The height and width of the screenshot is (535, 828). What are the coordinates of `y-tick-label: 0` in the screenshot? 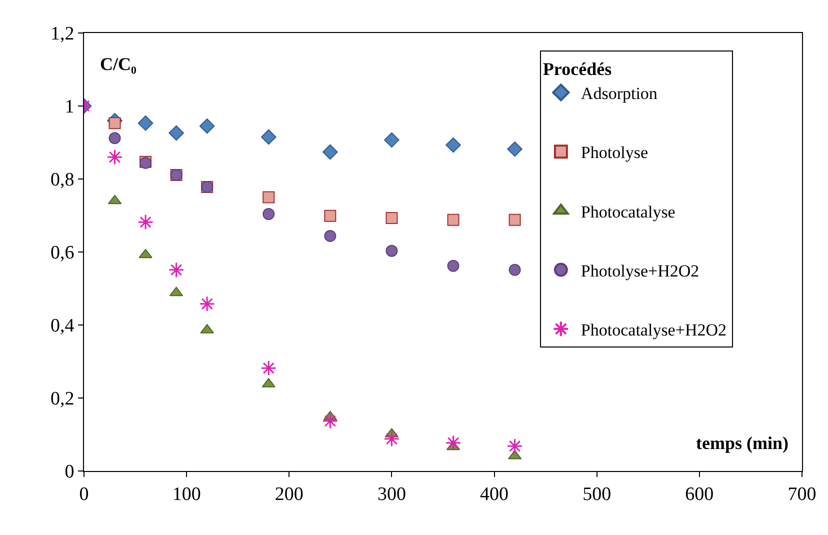 It's located at (69, 472).